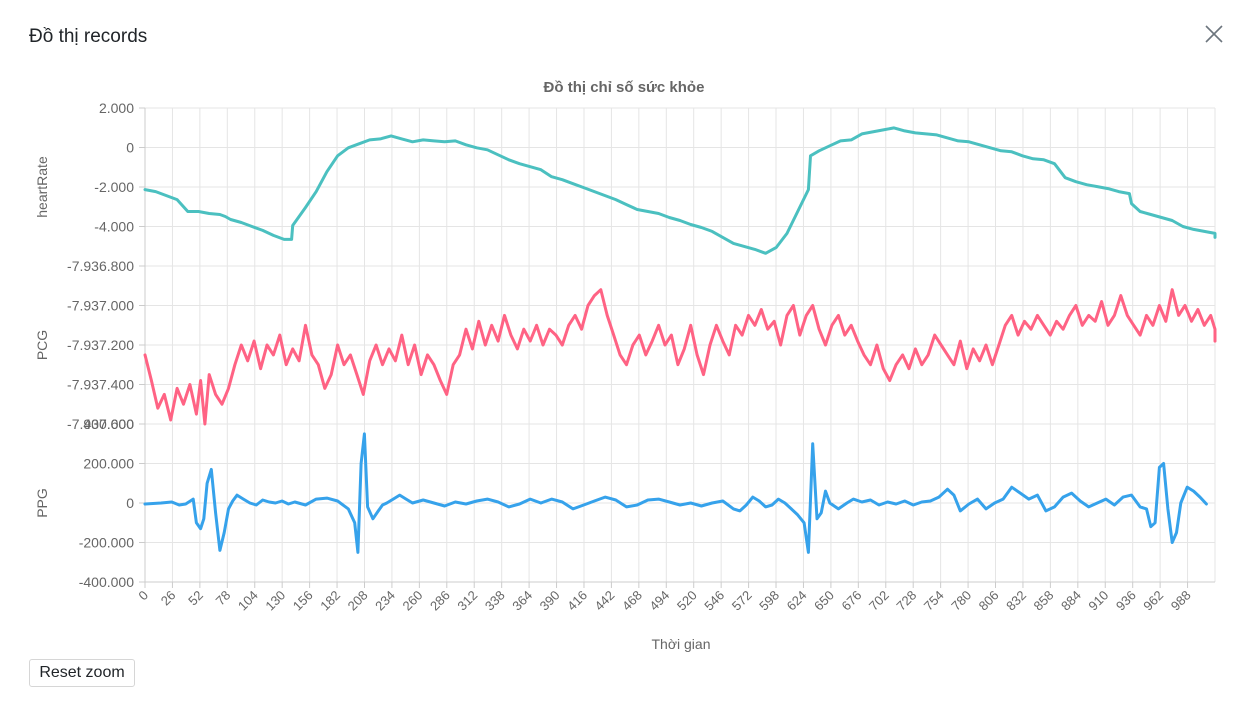  I want to click on y-tick-label: -7.937.200, so click(100, 345).